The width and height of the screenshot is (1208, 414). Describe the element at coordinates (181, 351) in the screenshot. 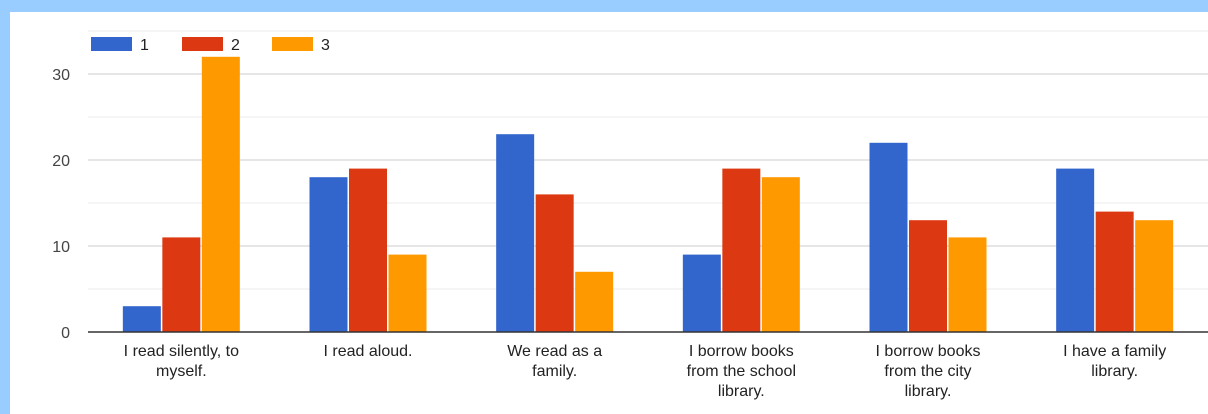

I see `x-category-label-line: I read silently, to` at that location.